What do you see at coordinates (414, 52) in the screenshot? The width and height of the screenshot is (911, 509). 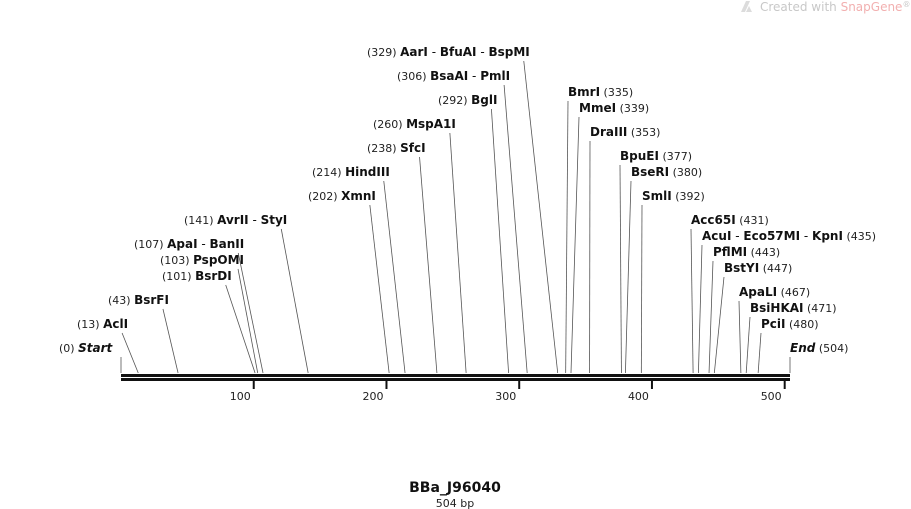 I see `enzyme-name: AarI` at bounding box center [414, 52].